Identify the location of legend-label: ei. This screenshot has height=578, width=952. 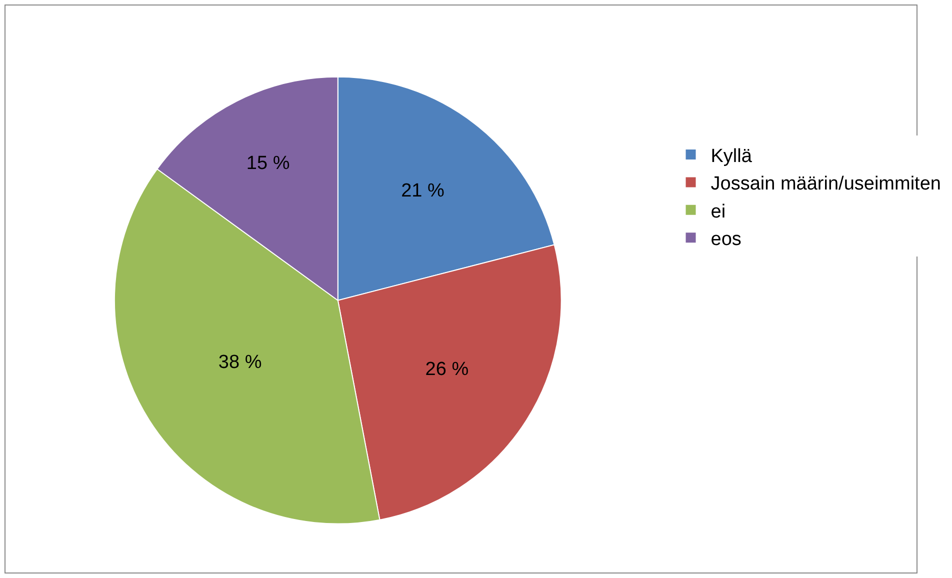
(718, 211).